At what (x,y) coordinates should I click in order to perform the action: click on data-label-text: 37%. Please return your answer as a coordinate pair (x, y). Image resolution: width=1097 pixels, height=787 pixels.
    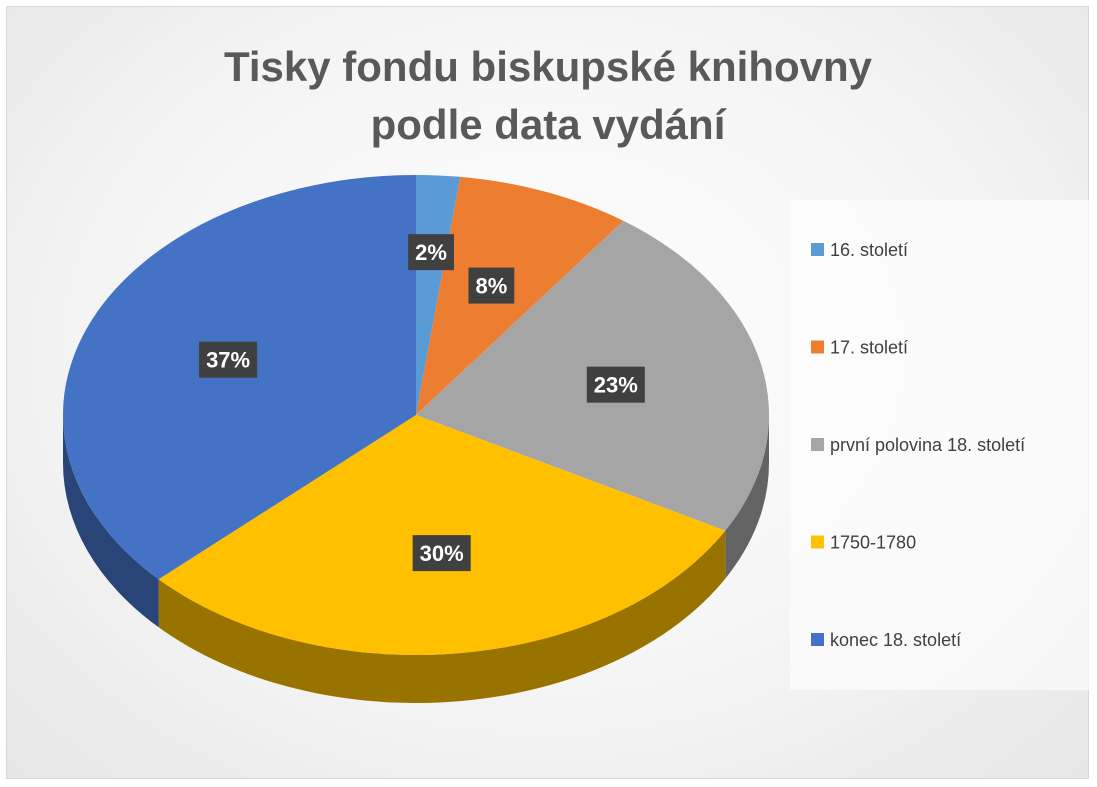
    Looking at the image, I should click on (228, 360).